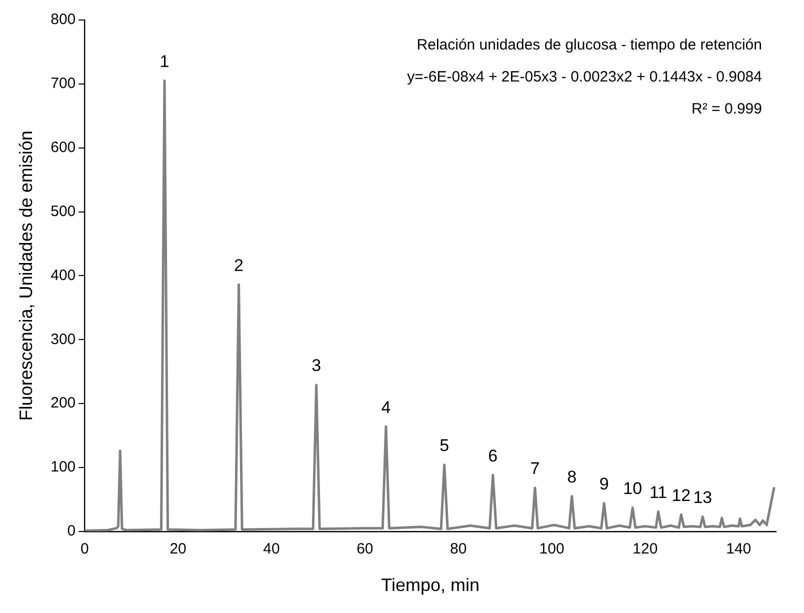 Image resolution: width=804 pixels, height=613 pixels. Describe the element at coordinates (165, 61) in the screenshot. I see `annotation: 1` at that location.